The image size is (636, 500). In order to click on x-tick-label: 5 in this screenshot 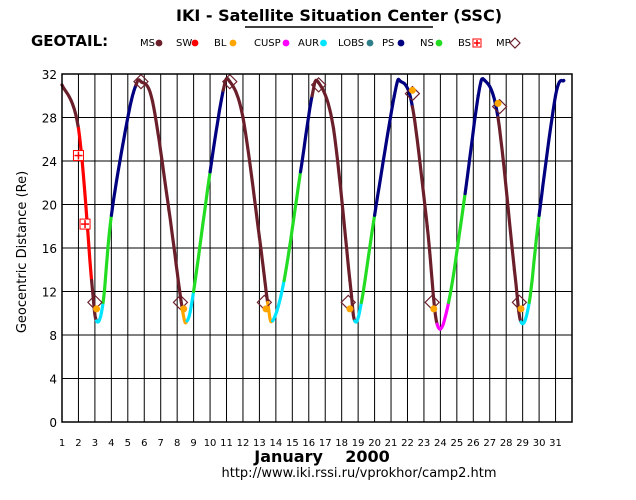, I will do `click(128, 443)`.